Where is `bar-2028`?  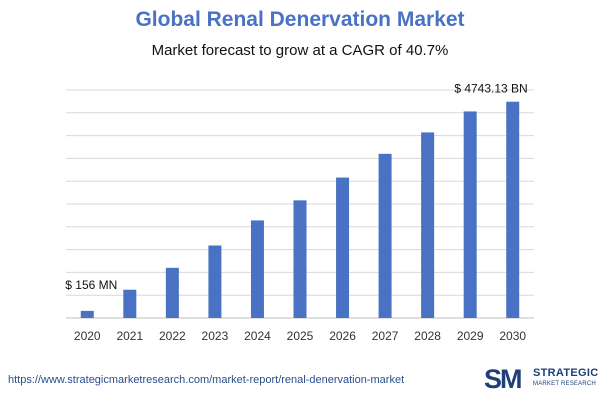
bar-2028 is located at coordinates (428, 225).